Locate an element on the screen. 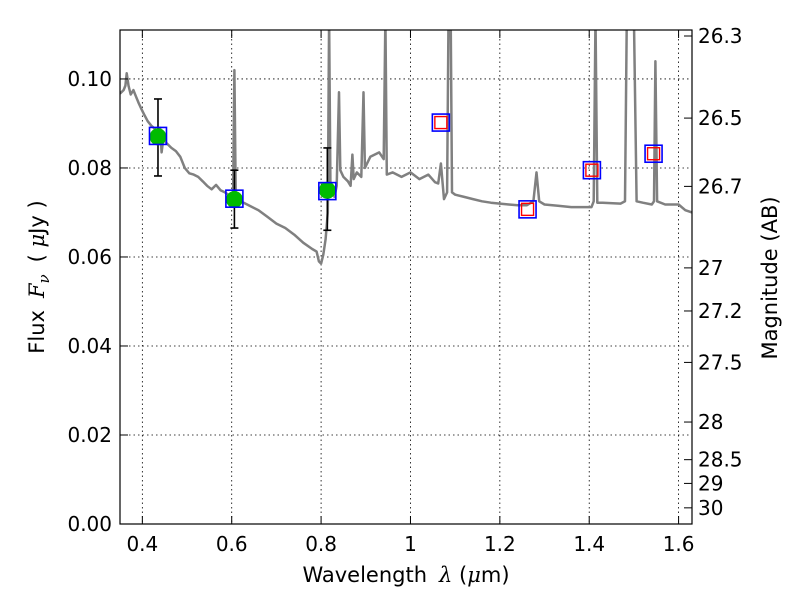 This screenshot has width=800, height=600. y-tick-label: 0.04 is located at coordinates (89, 346).